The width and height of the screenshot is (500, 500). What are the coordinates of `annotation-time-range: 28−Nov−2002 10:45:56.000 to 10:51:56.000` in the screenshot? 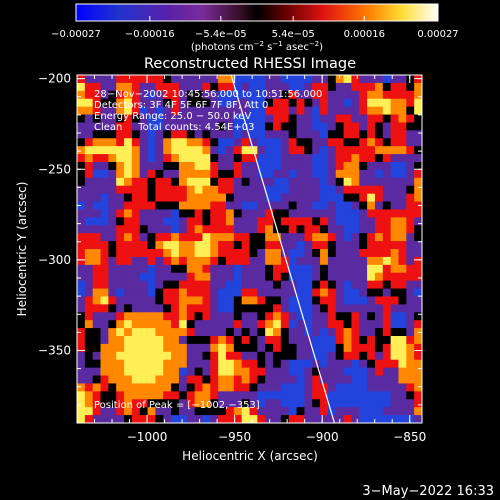 It's located at (208, 94).